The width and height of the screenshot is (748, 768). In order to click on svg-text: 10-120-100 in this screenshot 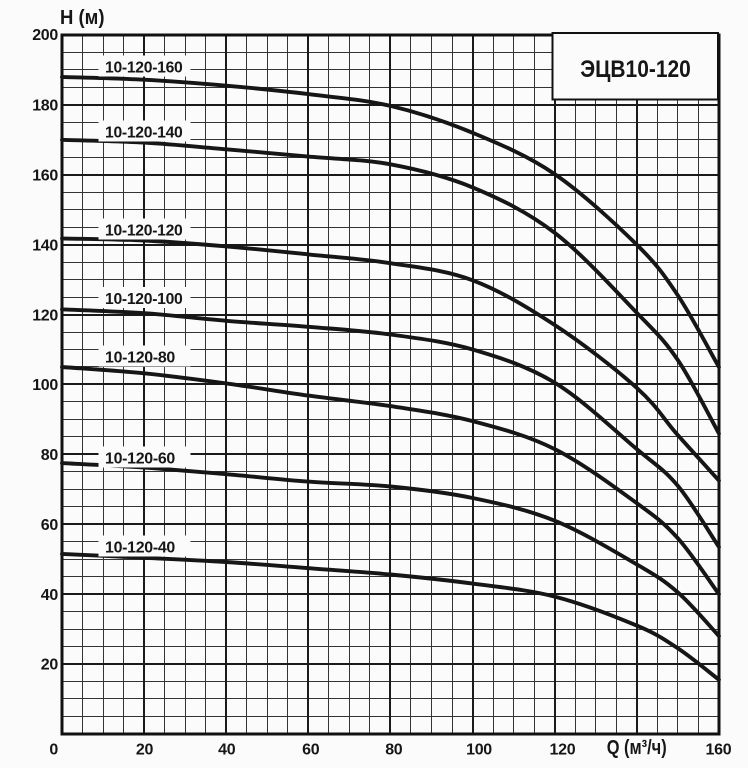, I will do `click(144, 299)`.